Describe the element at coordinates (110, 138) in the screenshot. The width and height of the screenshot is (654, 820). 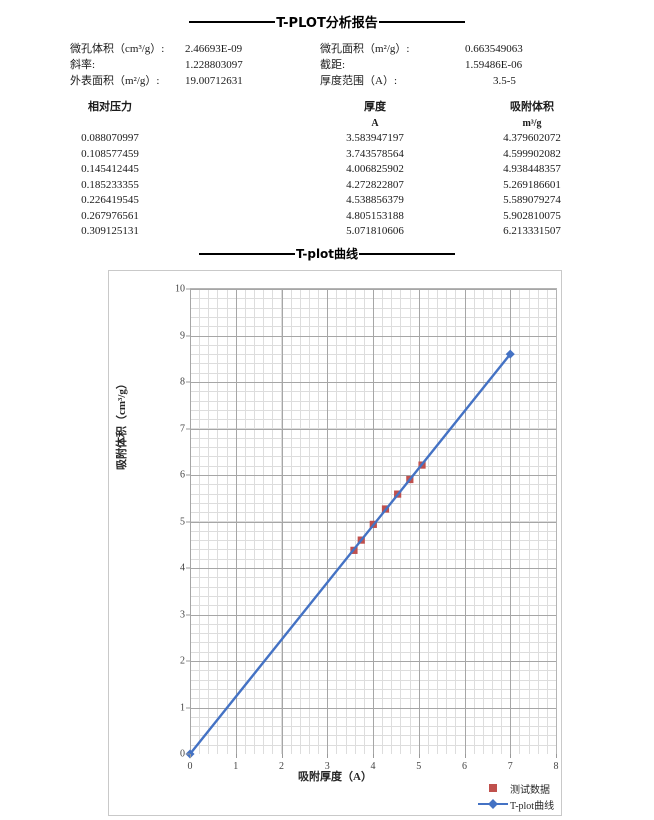
I see `table-cell: 0.088070997` at that location.